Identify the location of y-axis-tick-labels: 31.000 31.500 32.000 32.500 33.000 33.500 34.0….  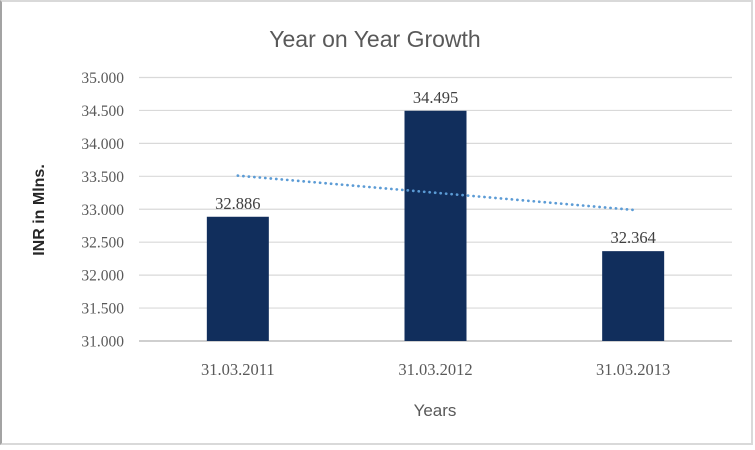
(102, 210).